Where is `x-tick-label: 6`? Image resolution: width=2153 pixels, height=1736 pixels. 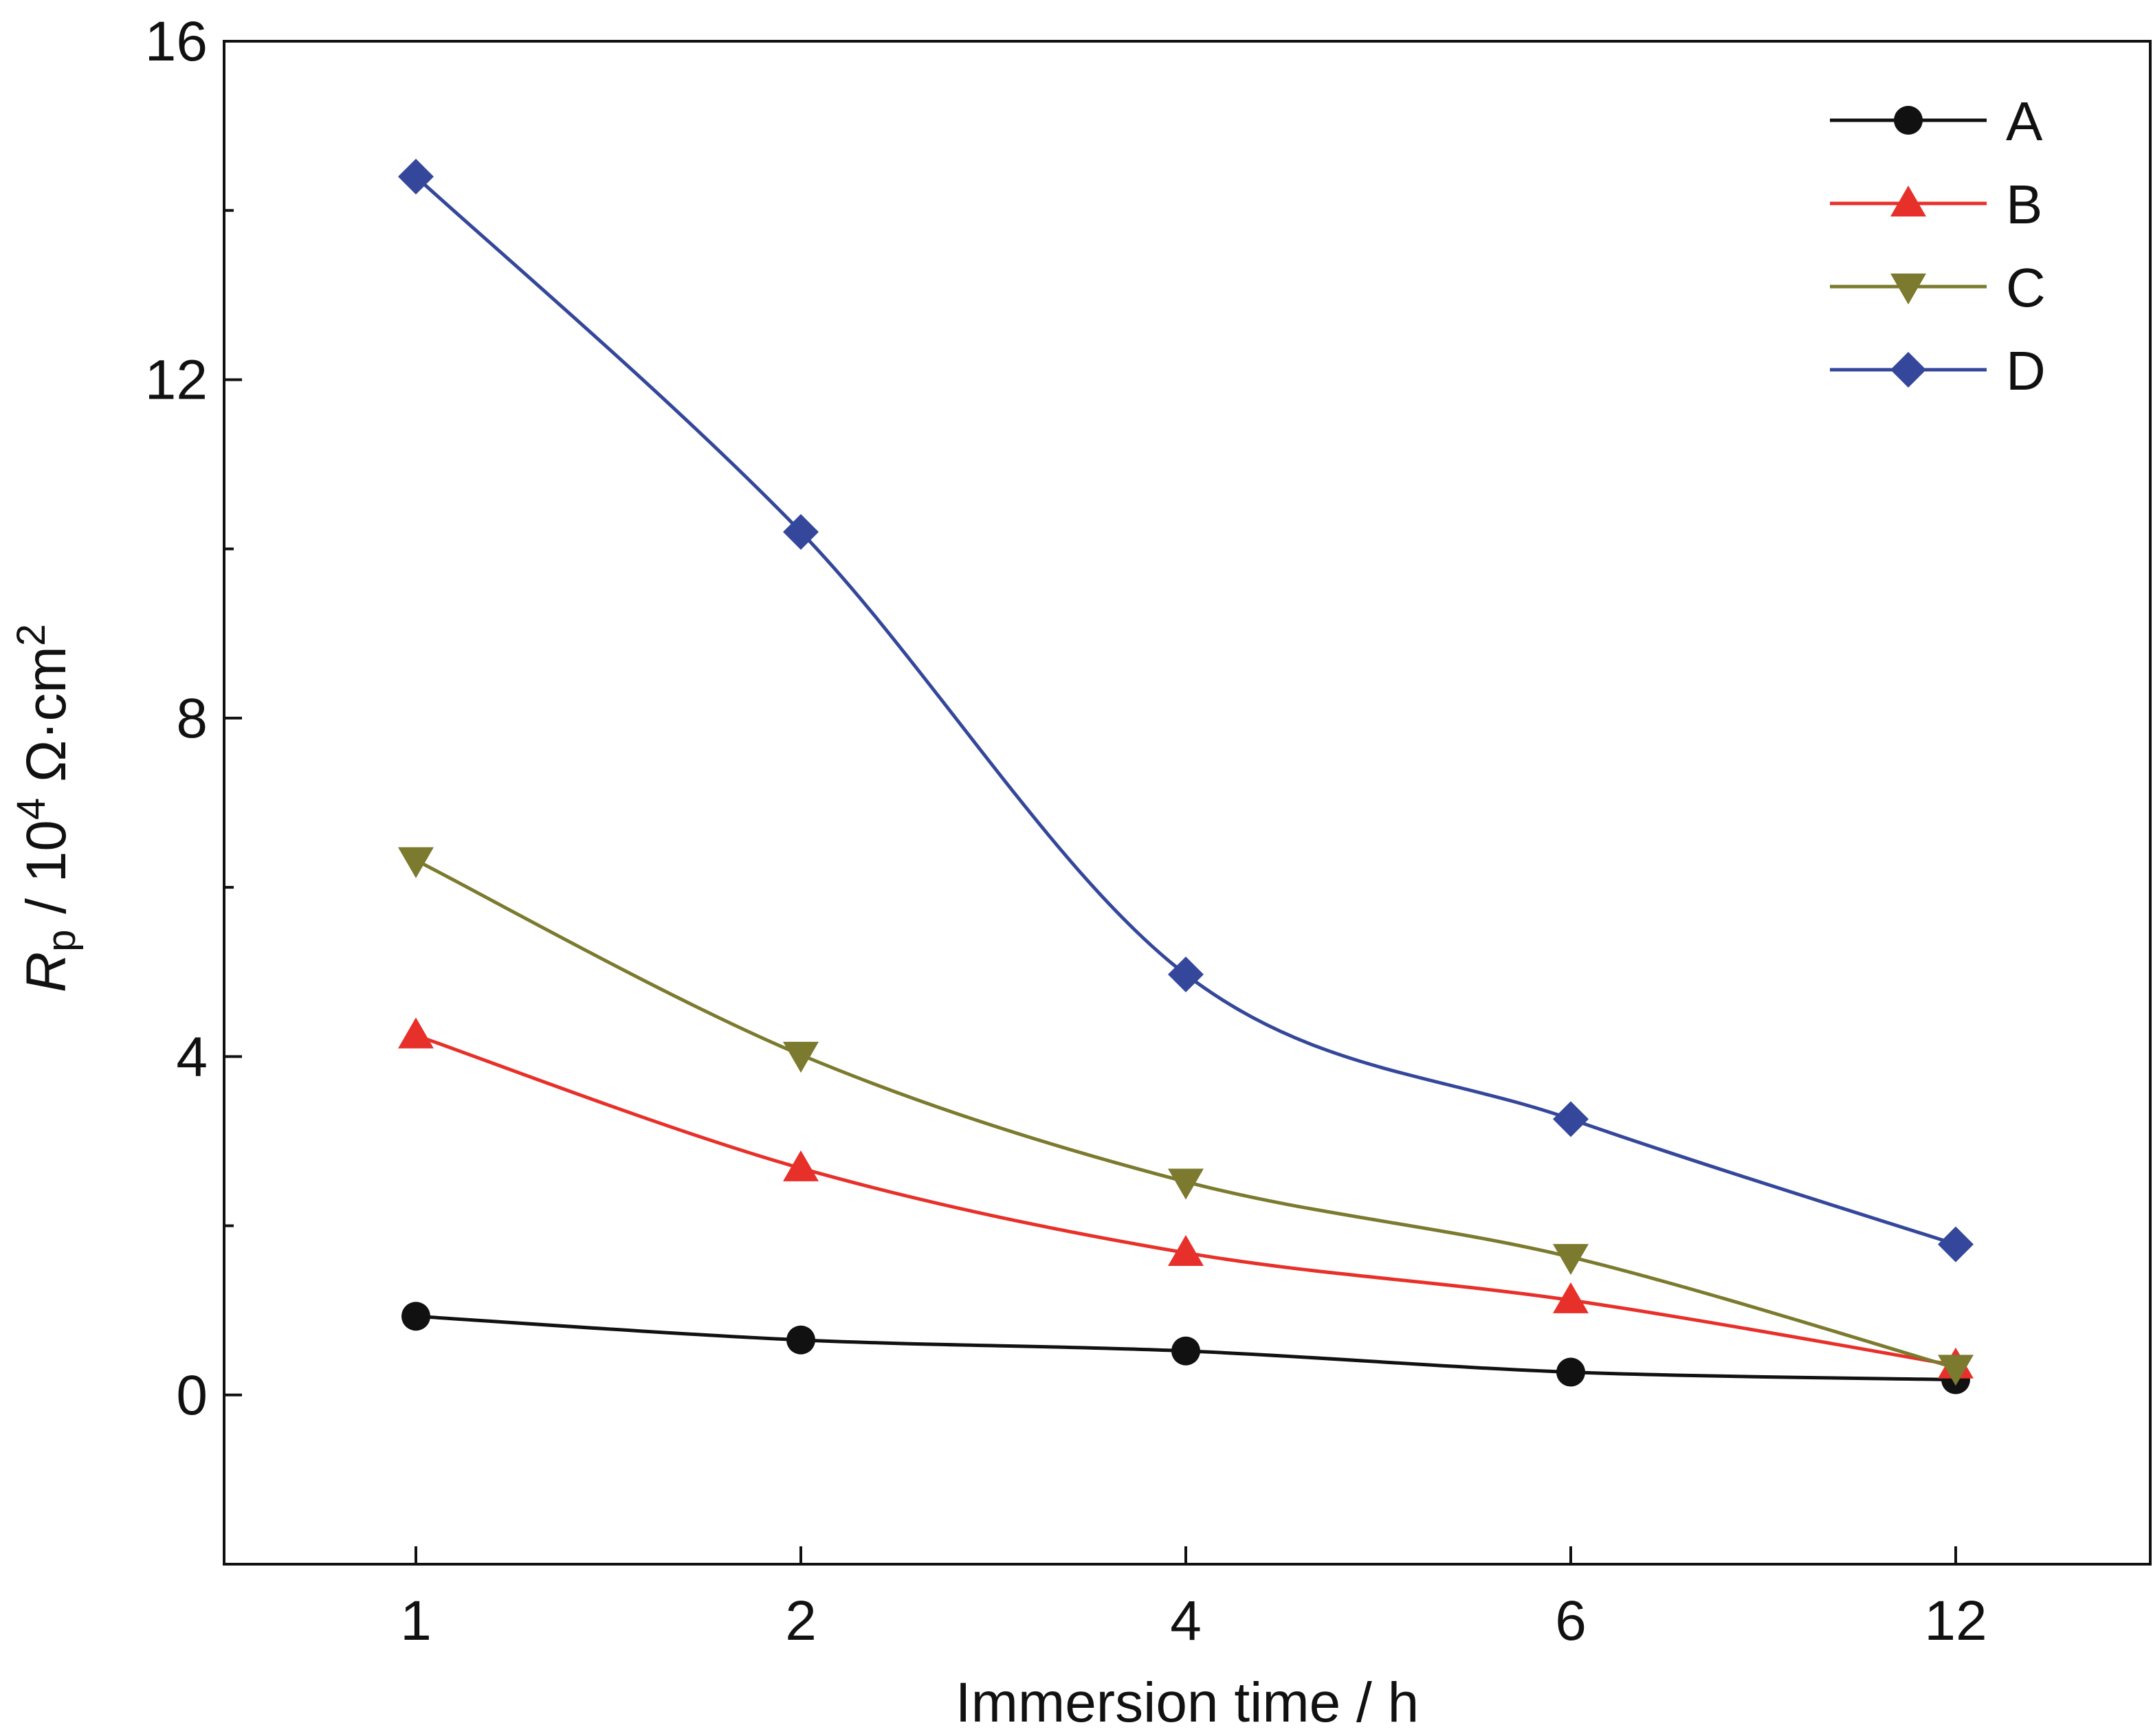 x-tick-label: 6 is located at coordinates (1571, 1621).